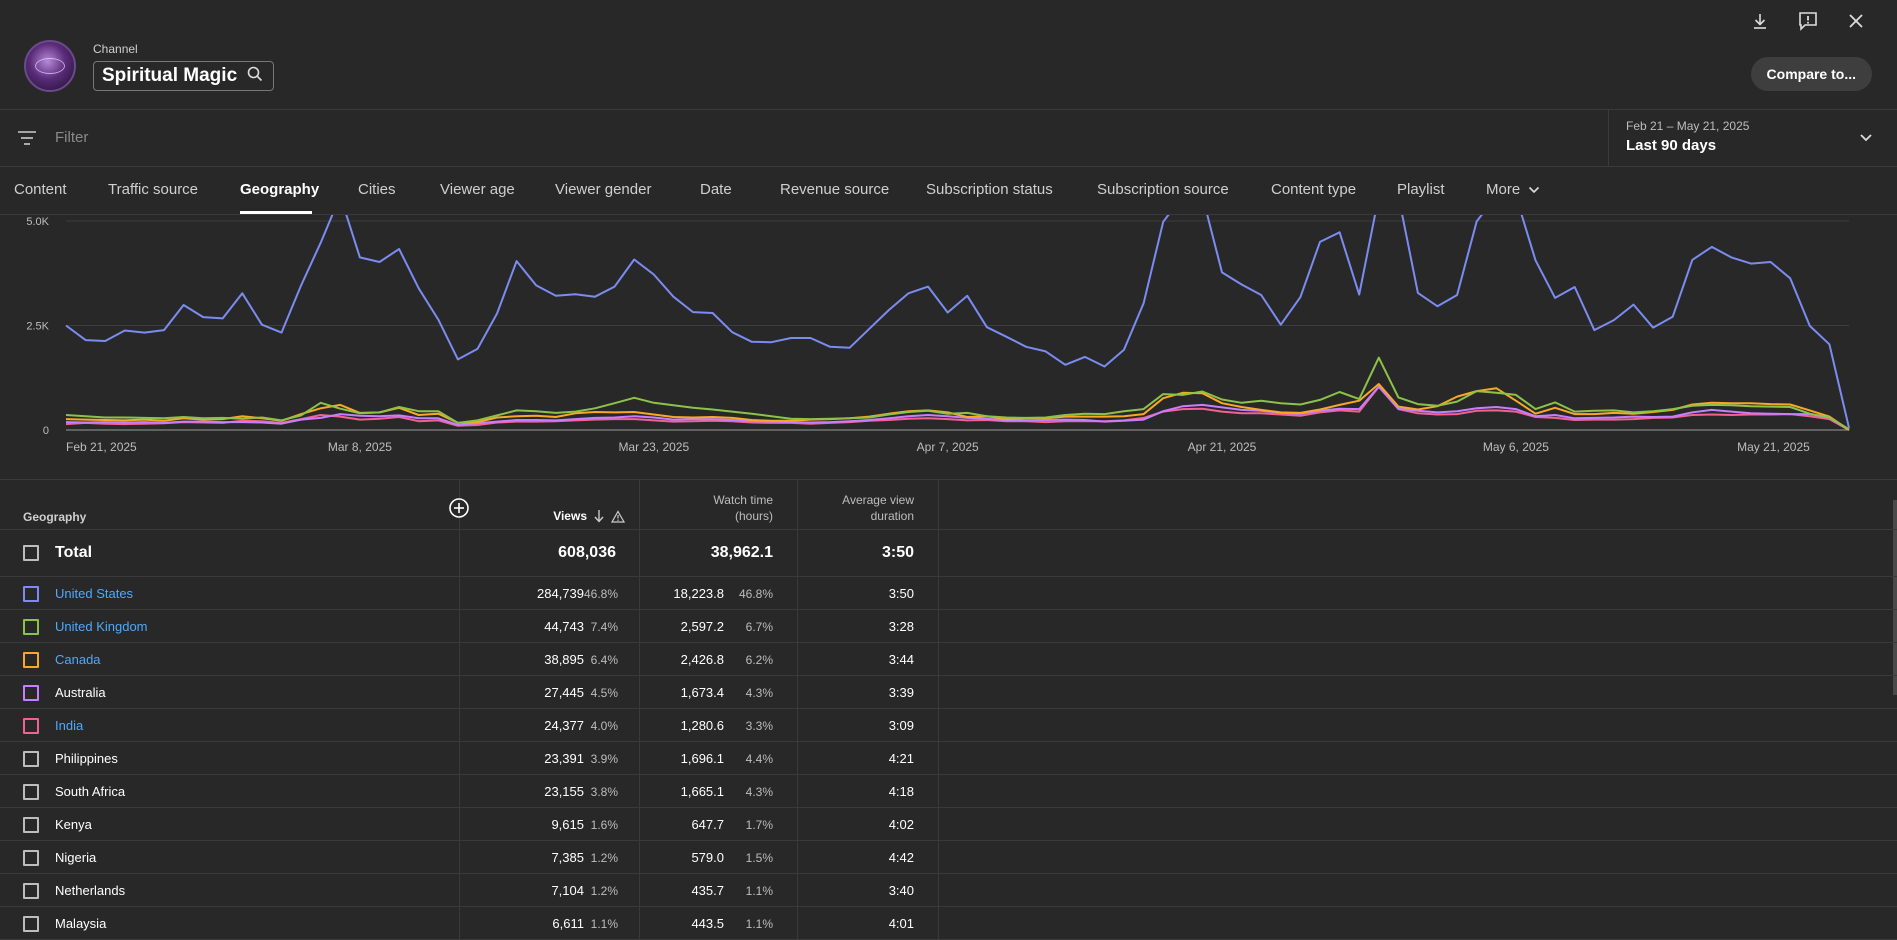 This screenshot has height=940, width=1897. What do you see at coordinates (759, 693) in the screenshot?
I see `watch-time-percent: 4.3%` at bounding box center [759, 693].